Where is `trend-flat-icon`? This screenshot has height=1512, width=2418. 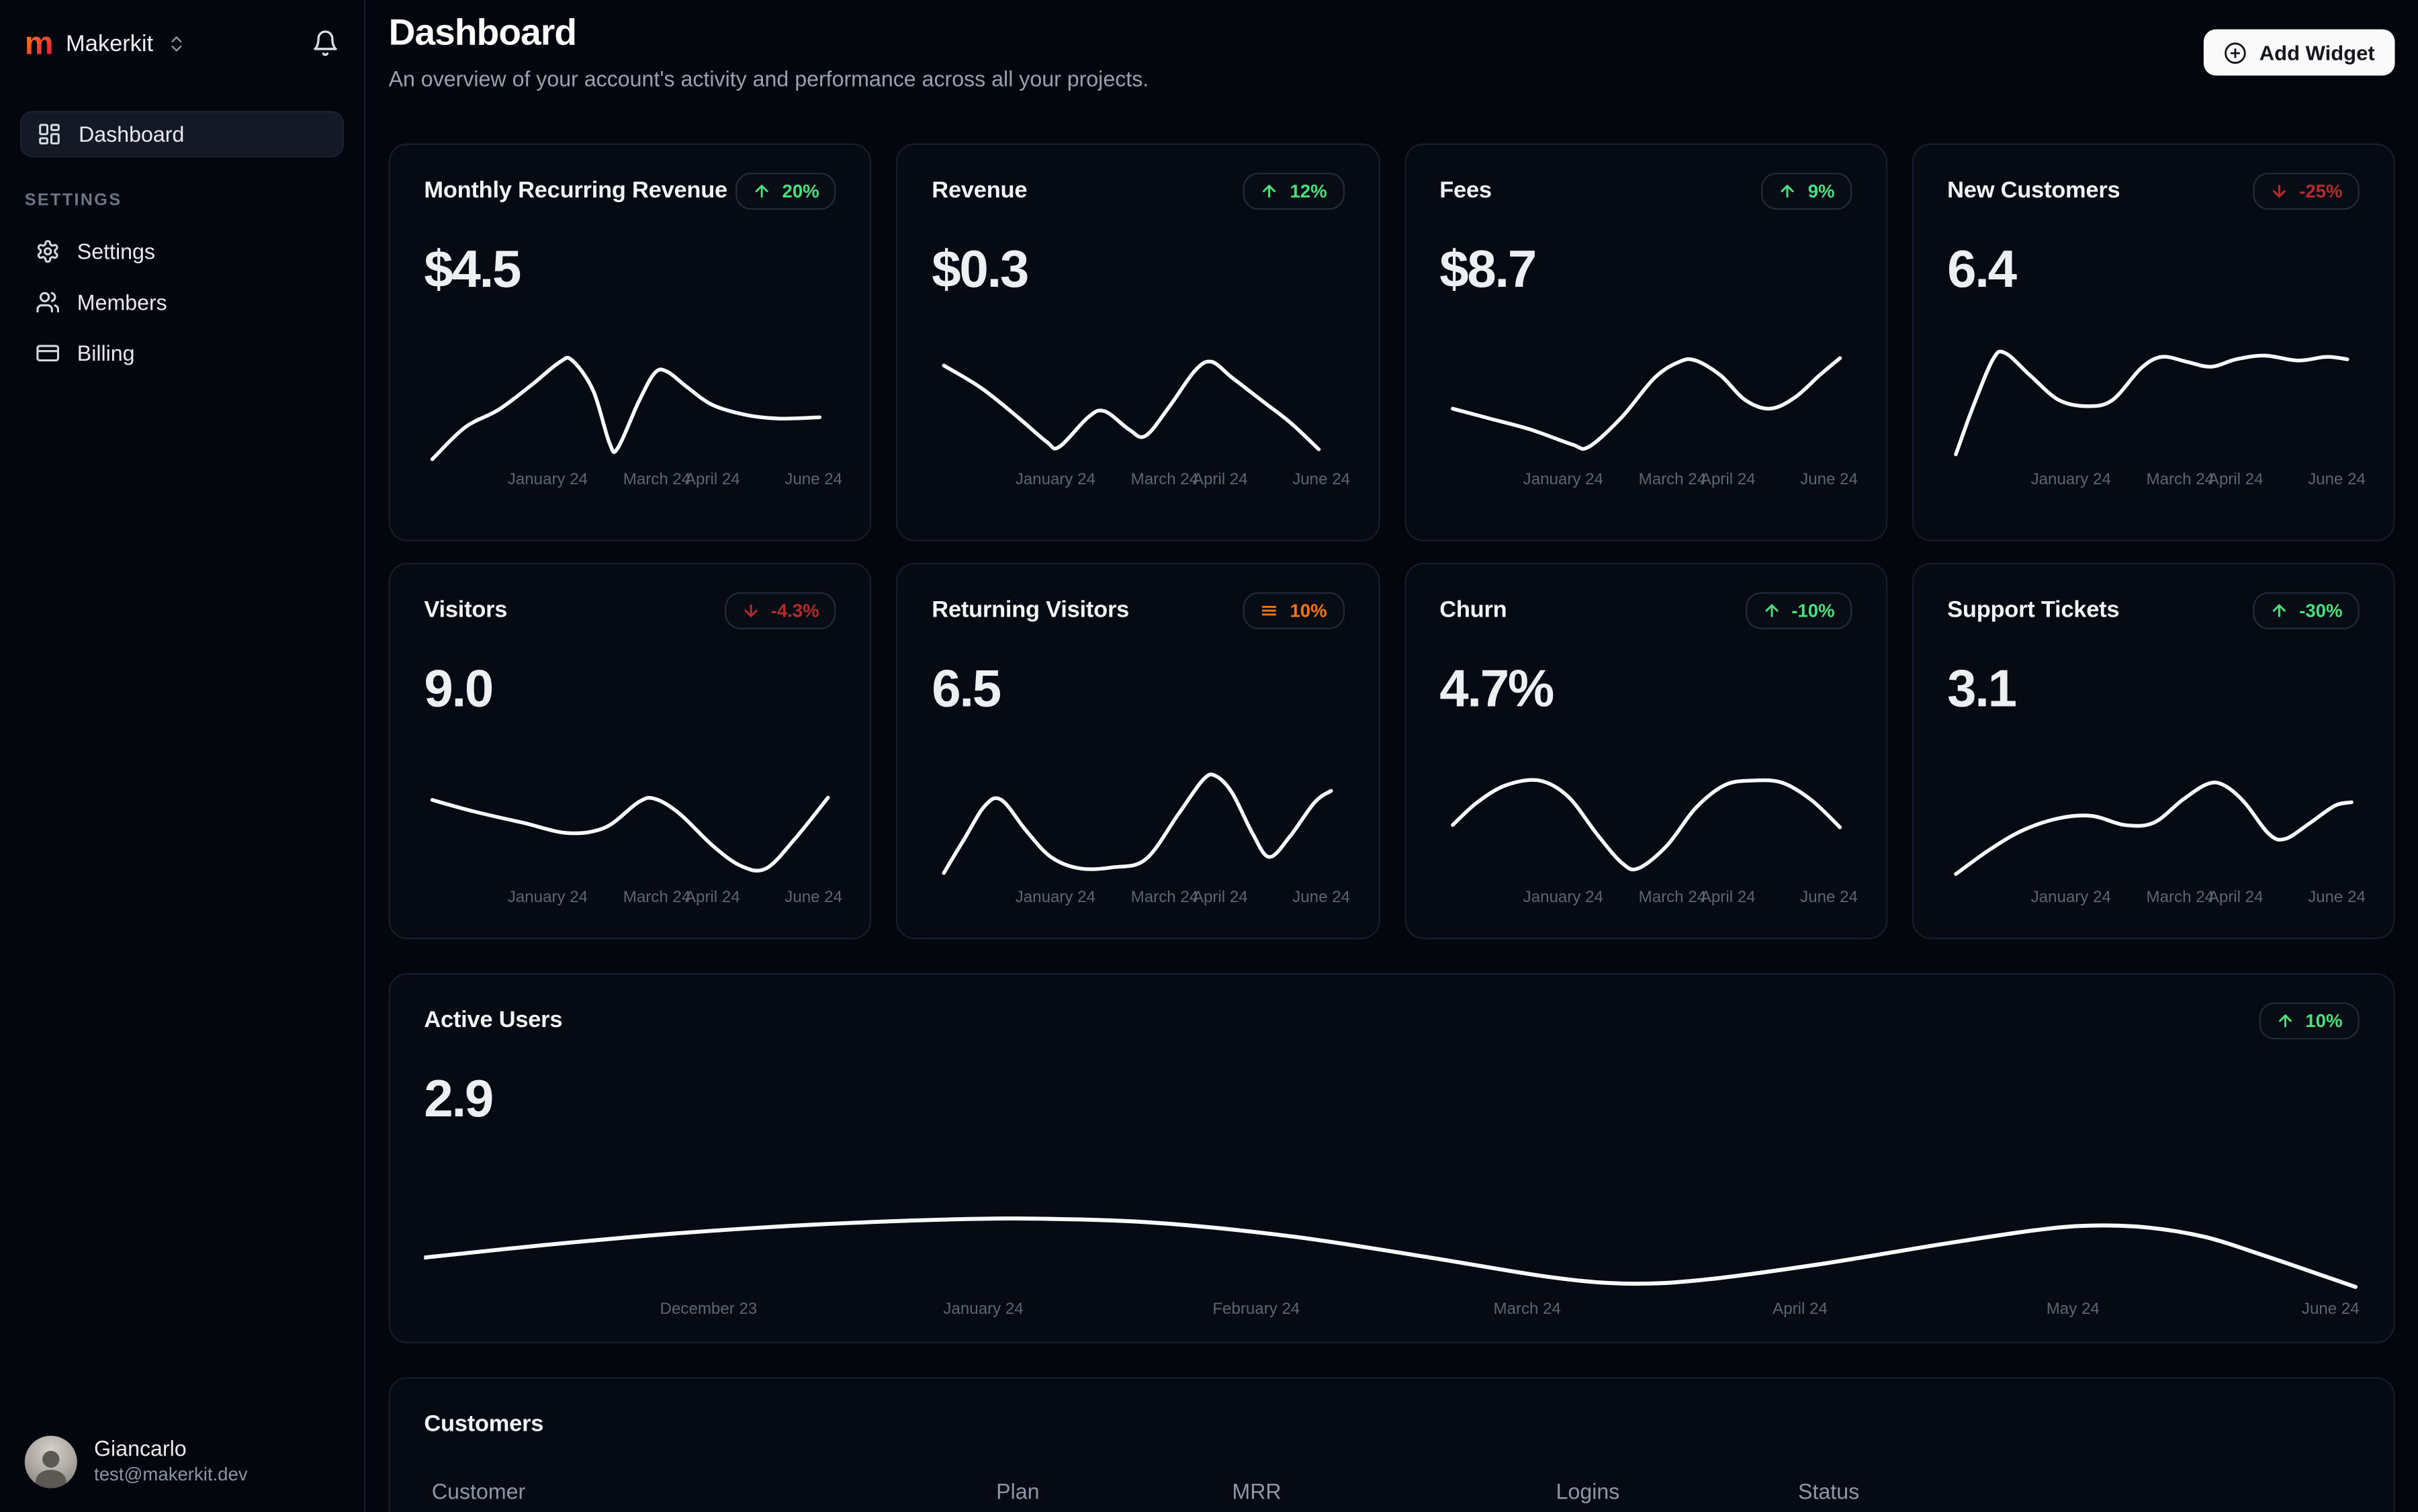
trend-flat-icon is located at coordinates (1270, 610).